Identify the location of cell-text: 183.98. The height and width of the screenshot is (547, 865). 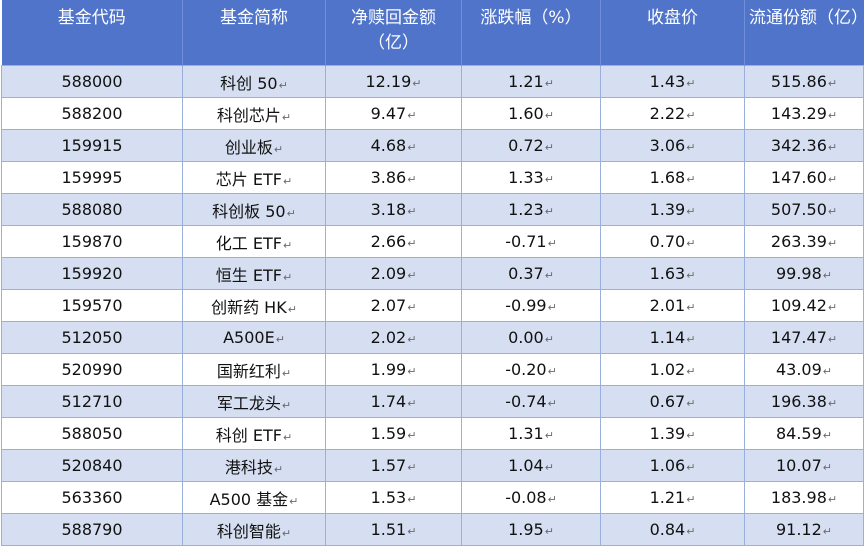
(798, 497).